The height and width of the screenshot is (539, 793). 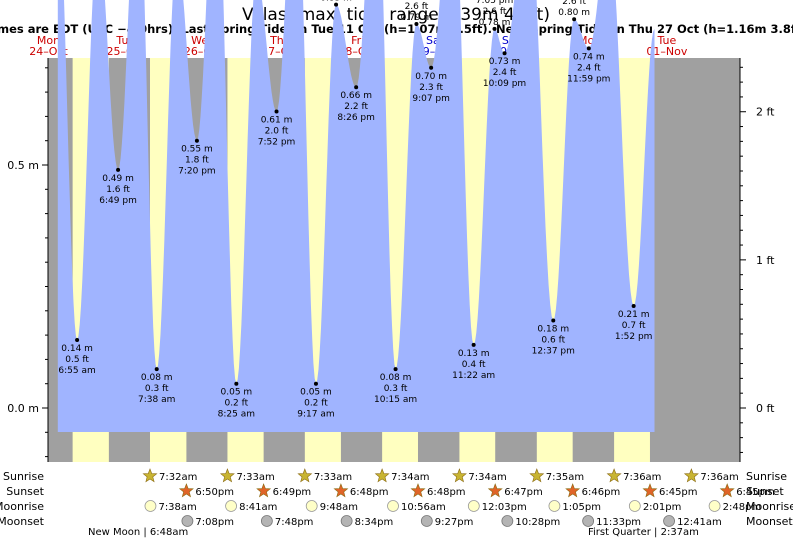 What do you see at coordinates (495, 23) in the screenshot?
I see `high-tide-label: 0.78 m` at bounding box center [495, 23].